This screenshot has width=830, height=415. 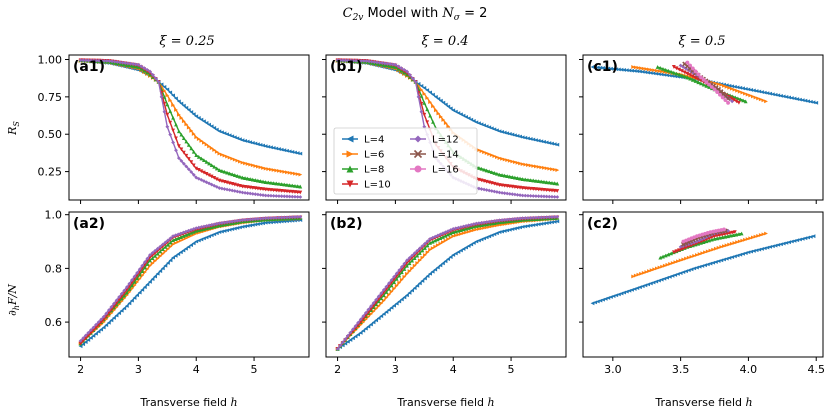 What do you see at coordinates (363, 170) in the screenshot?
I see `legend-entry: L=8` at bounding box center [363, 170].